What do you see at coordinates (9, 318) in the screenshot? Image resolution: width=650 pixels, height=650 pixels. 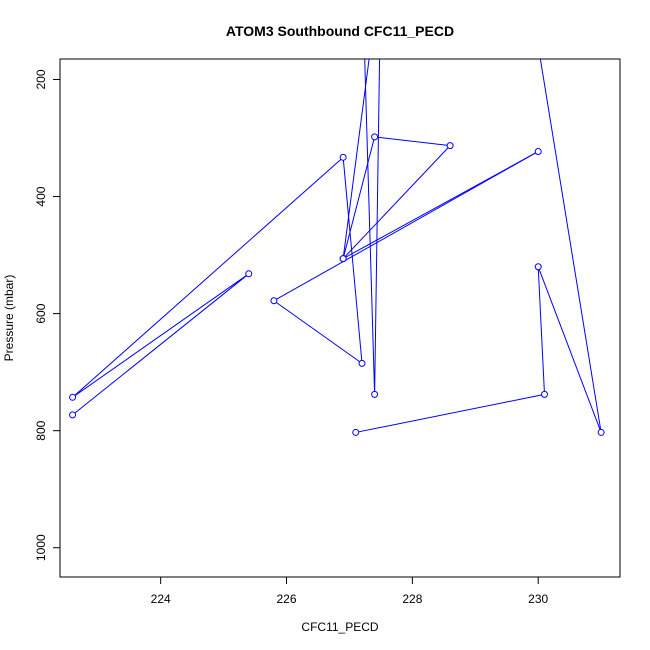 I see `y-axis-label: Pressure (mbar)` at bounding box center [9, 318].